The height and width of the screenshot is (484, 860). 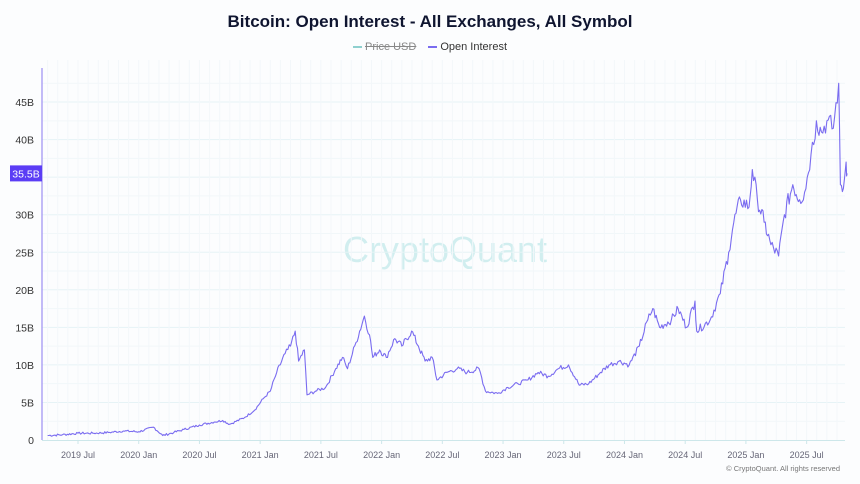 I want to click on y-tick-label: 20B, so click(x=24, y=291).